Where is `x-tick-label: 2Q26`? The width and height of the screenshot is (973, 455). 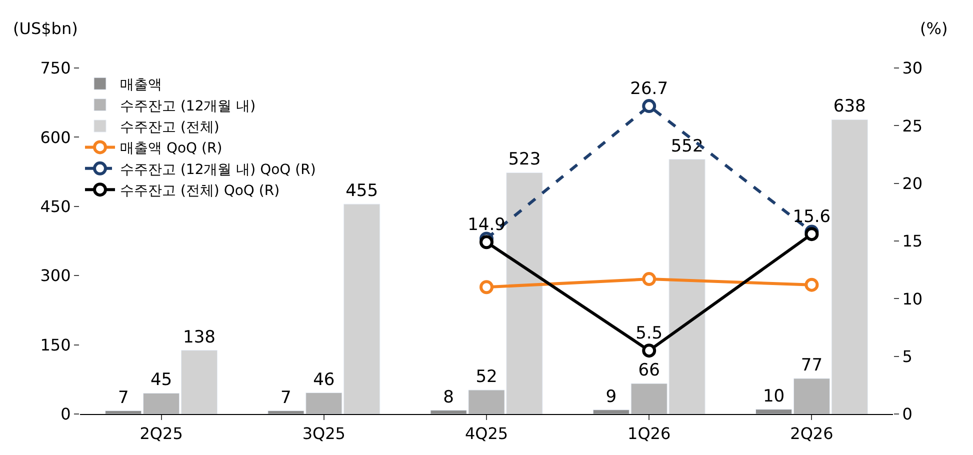 x-tick-label: 2Q26 is located at coordinates (812, 434).